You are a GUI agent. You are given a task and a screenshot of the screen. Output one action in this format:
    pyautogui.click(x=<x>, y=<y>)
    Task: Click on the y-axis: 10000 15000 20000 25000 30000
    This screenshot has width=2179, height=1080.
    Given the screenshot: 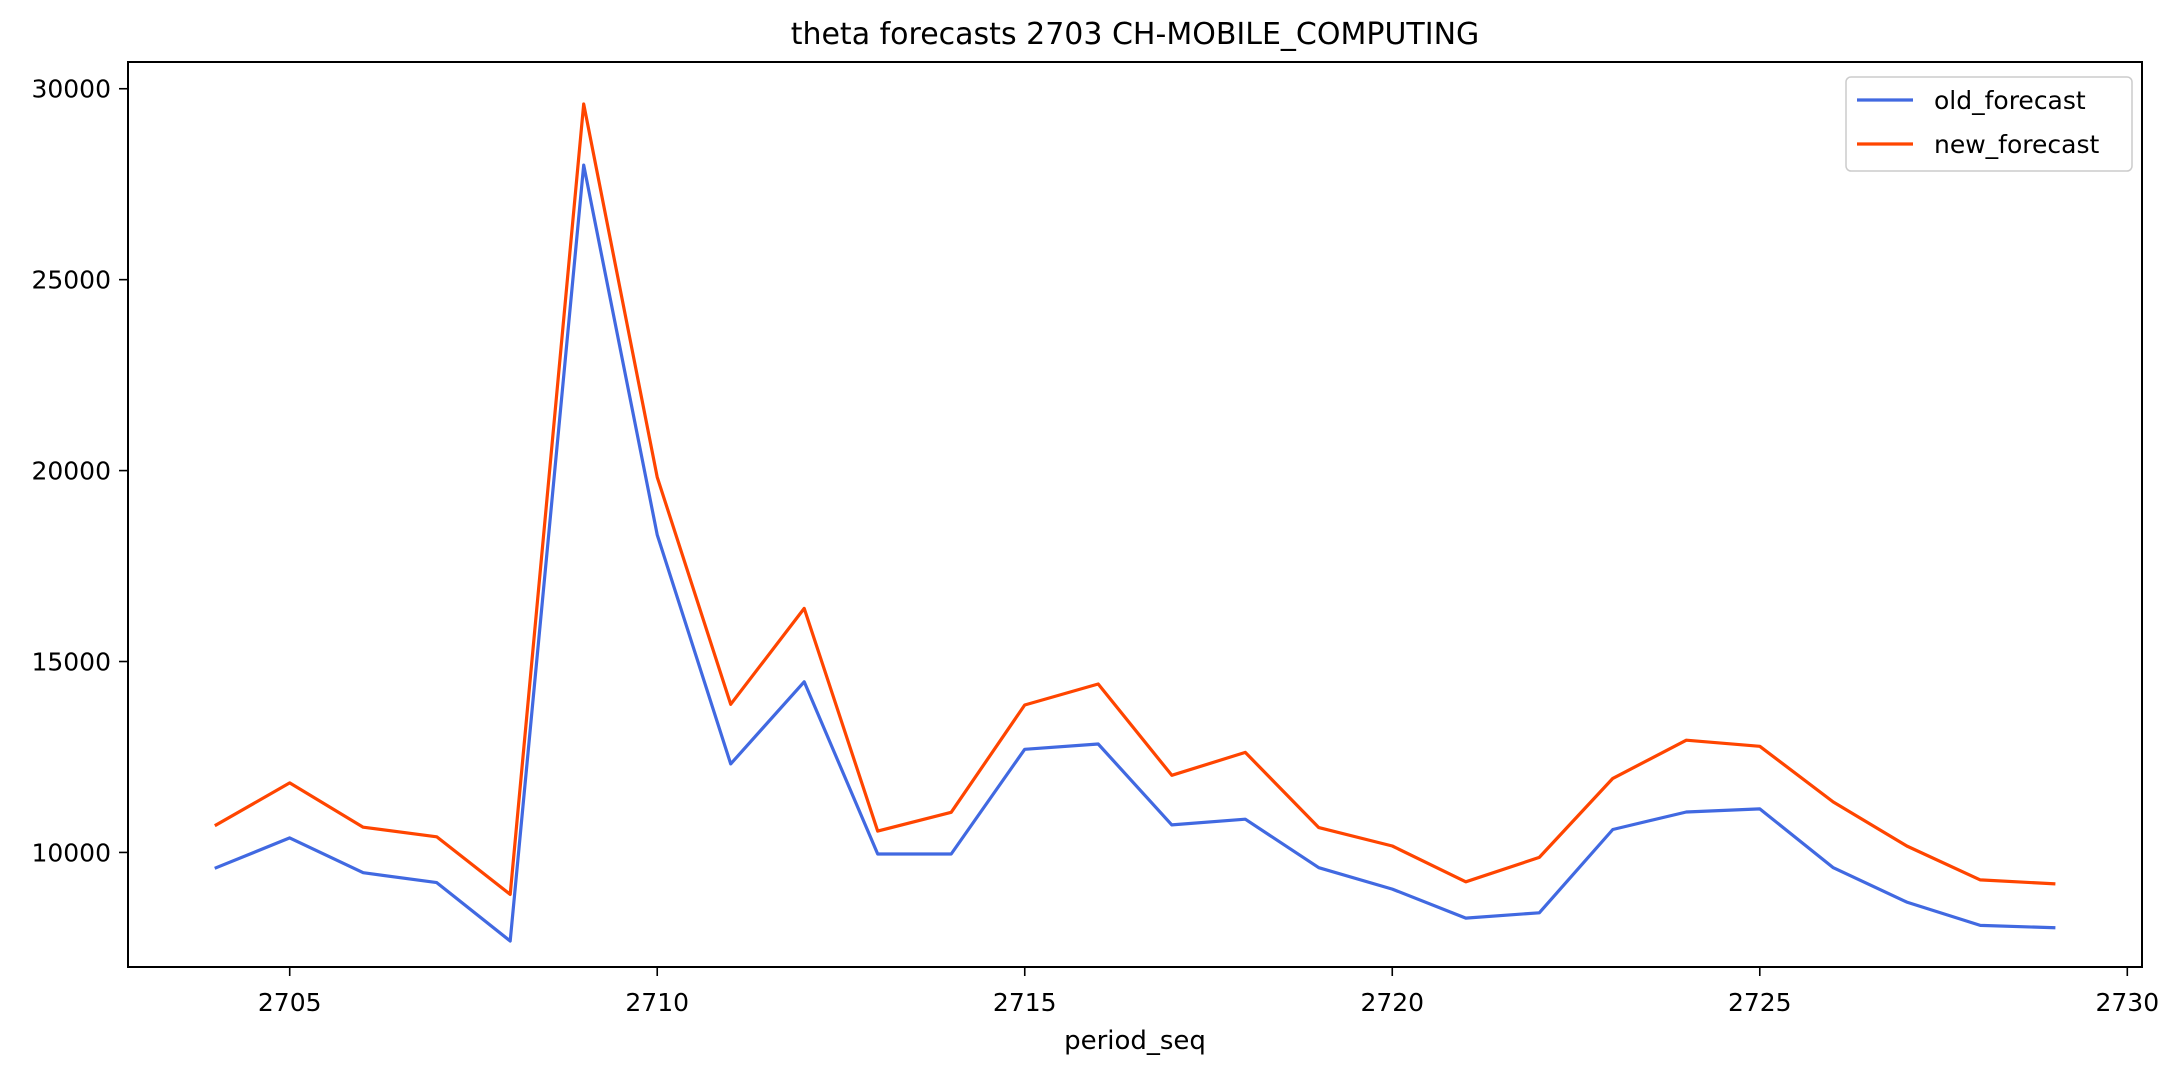 What is the action you would take?
    pyautogui.click(x=79, y=471)
    